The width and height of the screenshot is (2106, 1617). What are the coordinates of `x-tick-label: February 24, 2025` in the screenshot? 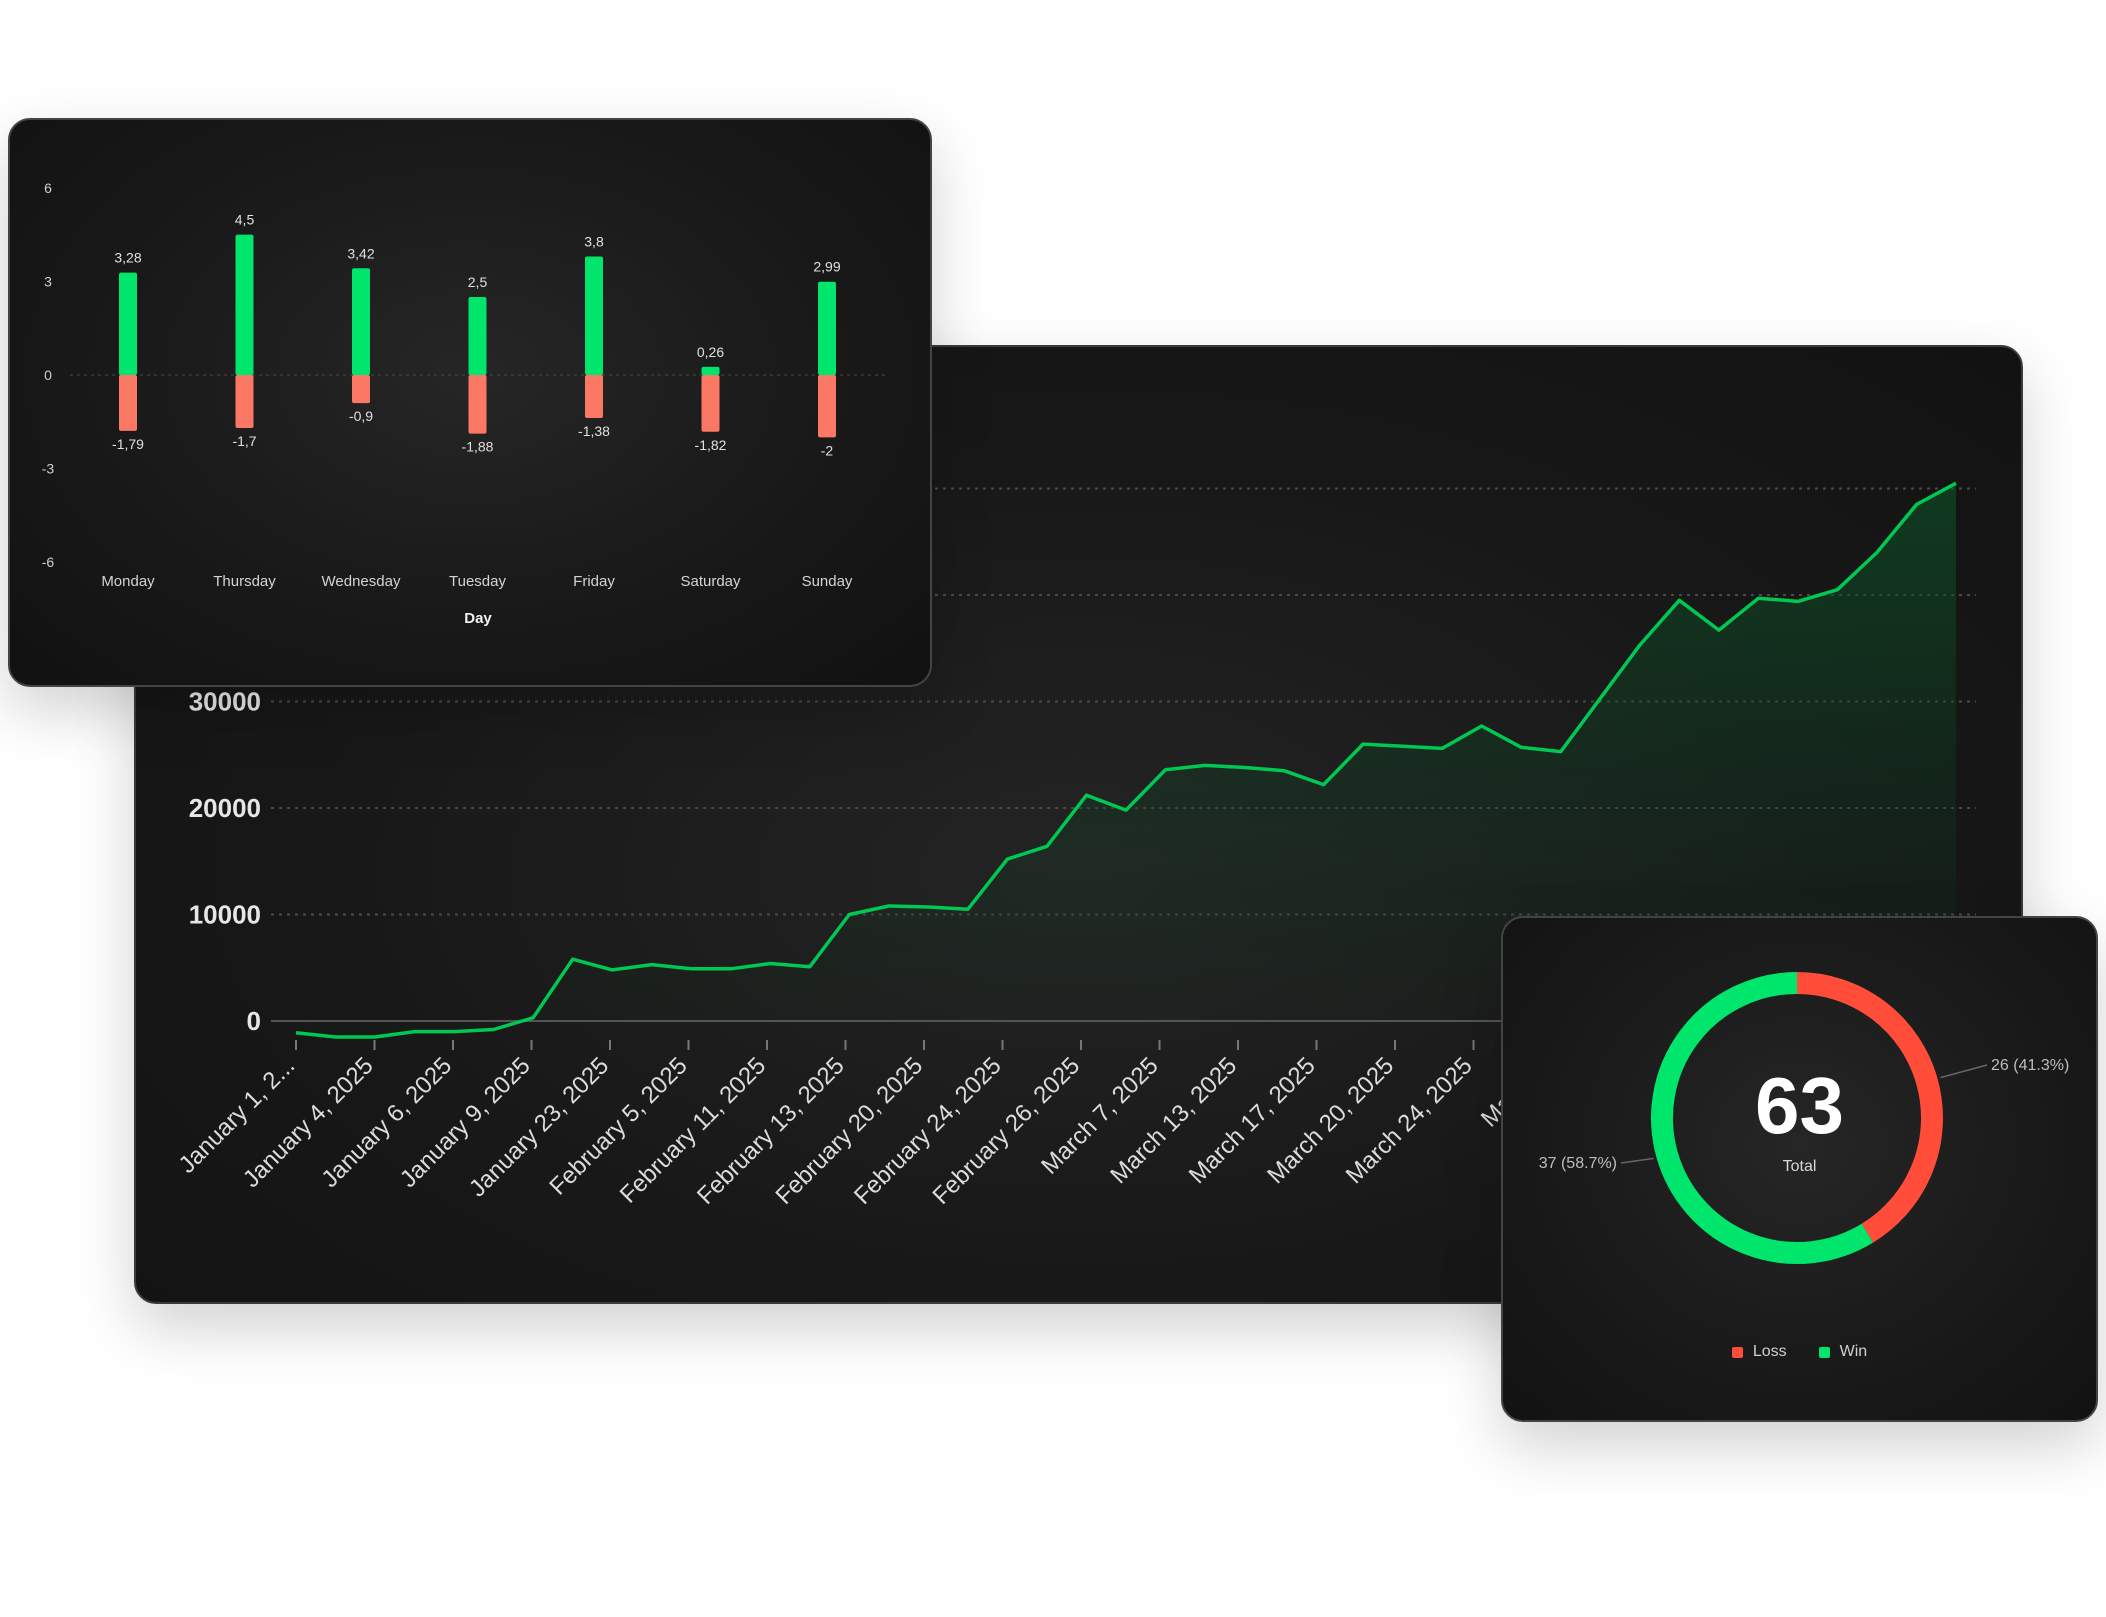 It's located at (928, 1131).